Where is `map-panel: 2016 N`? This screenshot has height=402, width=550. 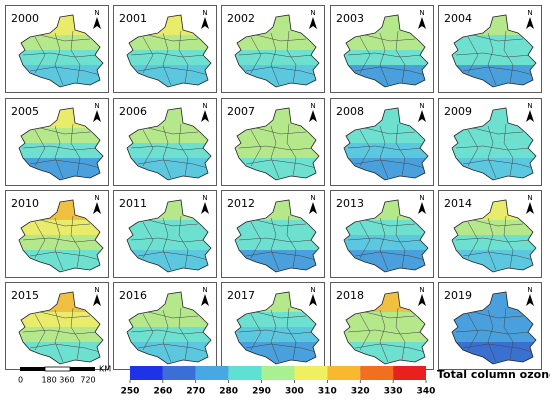 map-panel: 2016 N is located at coordinates (165, 326).